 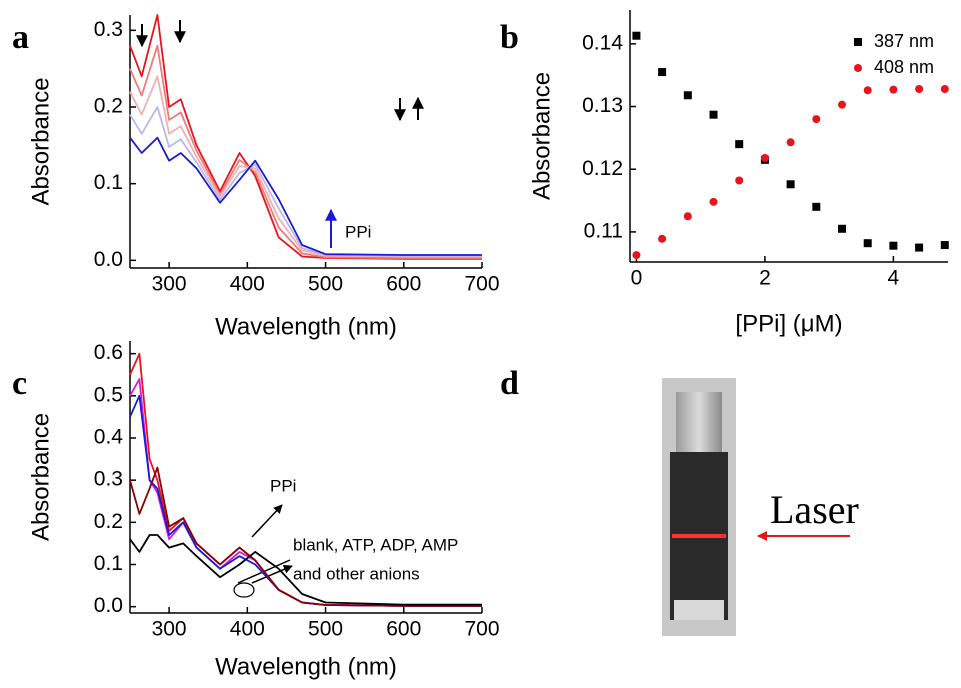 What do you see at coordinates (699, 536) in the screenshot?
I see `laser-beam` at bounding box center [699, 536].